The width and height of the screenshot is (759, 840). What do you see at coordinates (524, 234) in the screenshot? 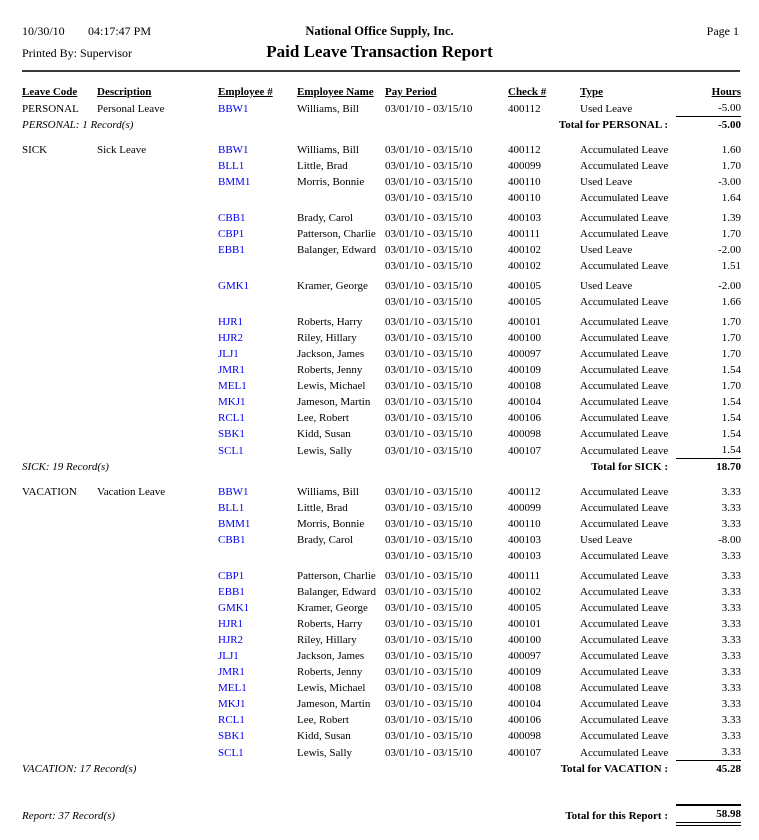
I see `check-number-cell: 400111` at bounding box center [524, 234].